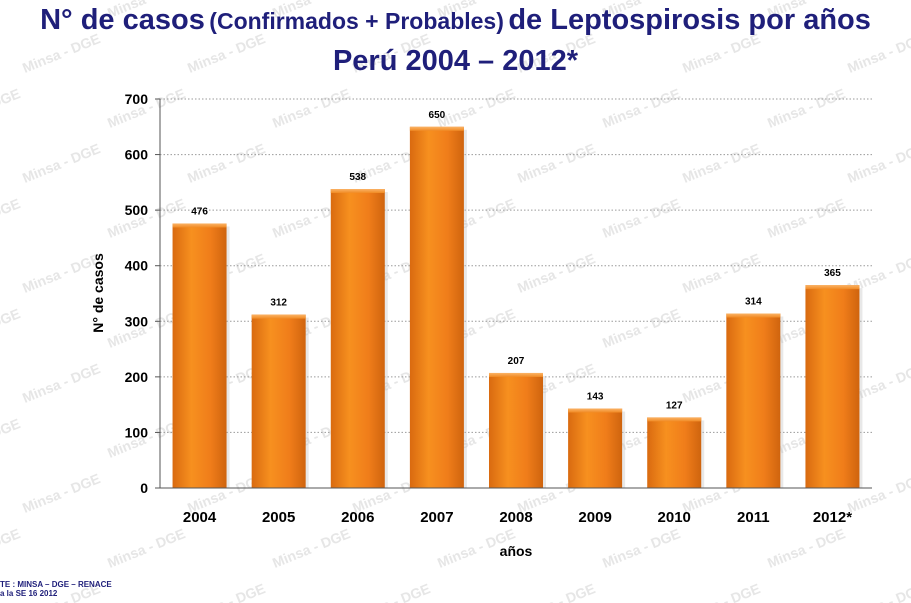  What do you see at coordinates (753, 302) in the screenshot?
I see `data-label: 314` at bounding box center [753, 302].